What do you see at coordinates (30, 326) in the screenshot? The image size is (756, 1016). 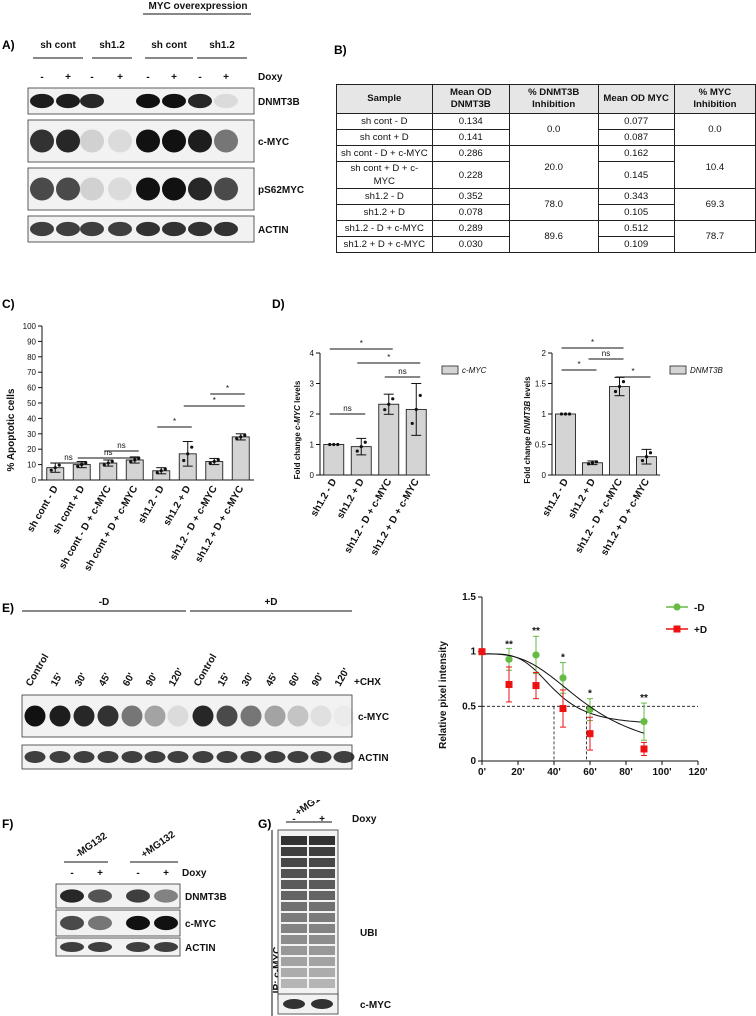 I see `y-tick-label: 100` at bounding box center [30, 326].